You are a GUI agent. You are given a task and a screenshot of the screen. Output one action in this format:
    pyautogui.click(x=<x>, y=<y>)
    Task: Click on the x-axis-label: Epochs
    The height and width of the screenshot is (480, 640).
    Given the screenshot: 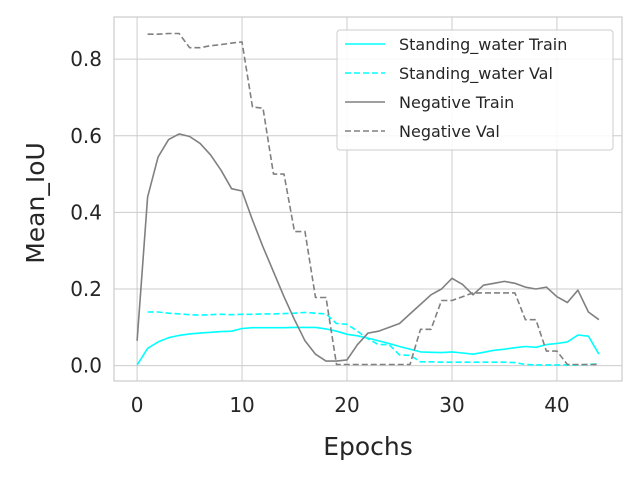 What is the action you would take?
    pyautogui.click(x=368, y=446)
    